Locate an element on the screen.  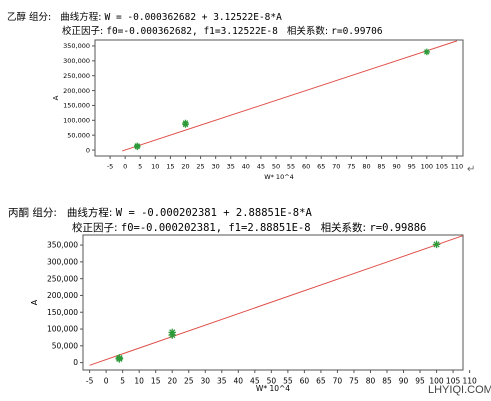
chart1-xtick-label: 95 is located at coordinates (412, 167).